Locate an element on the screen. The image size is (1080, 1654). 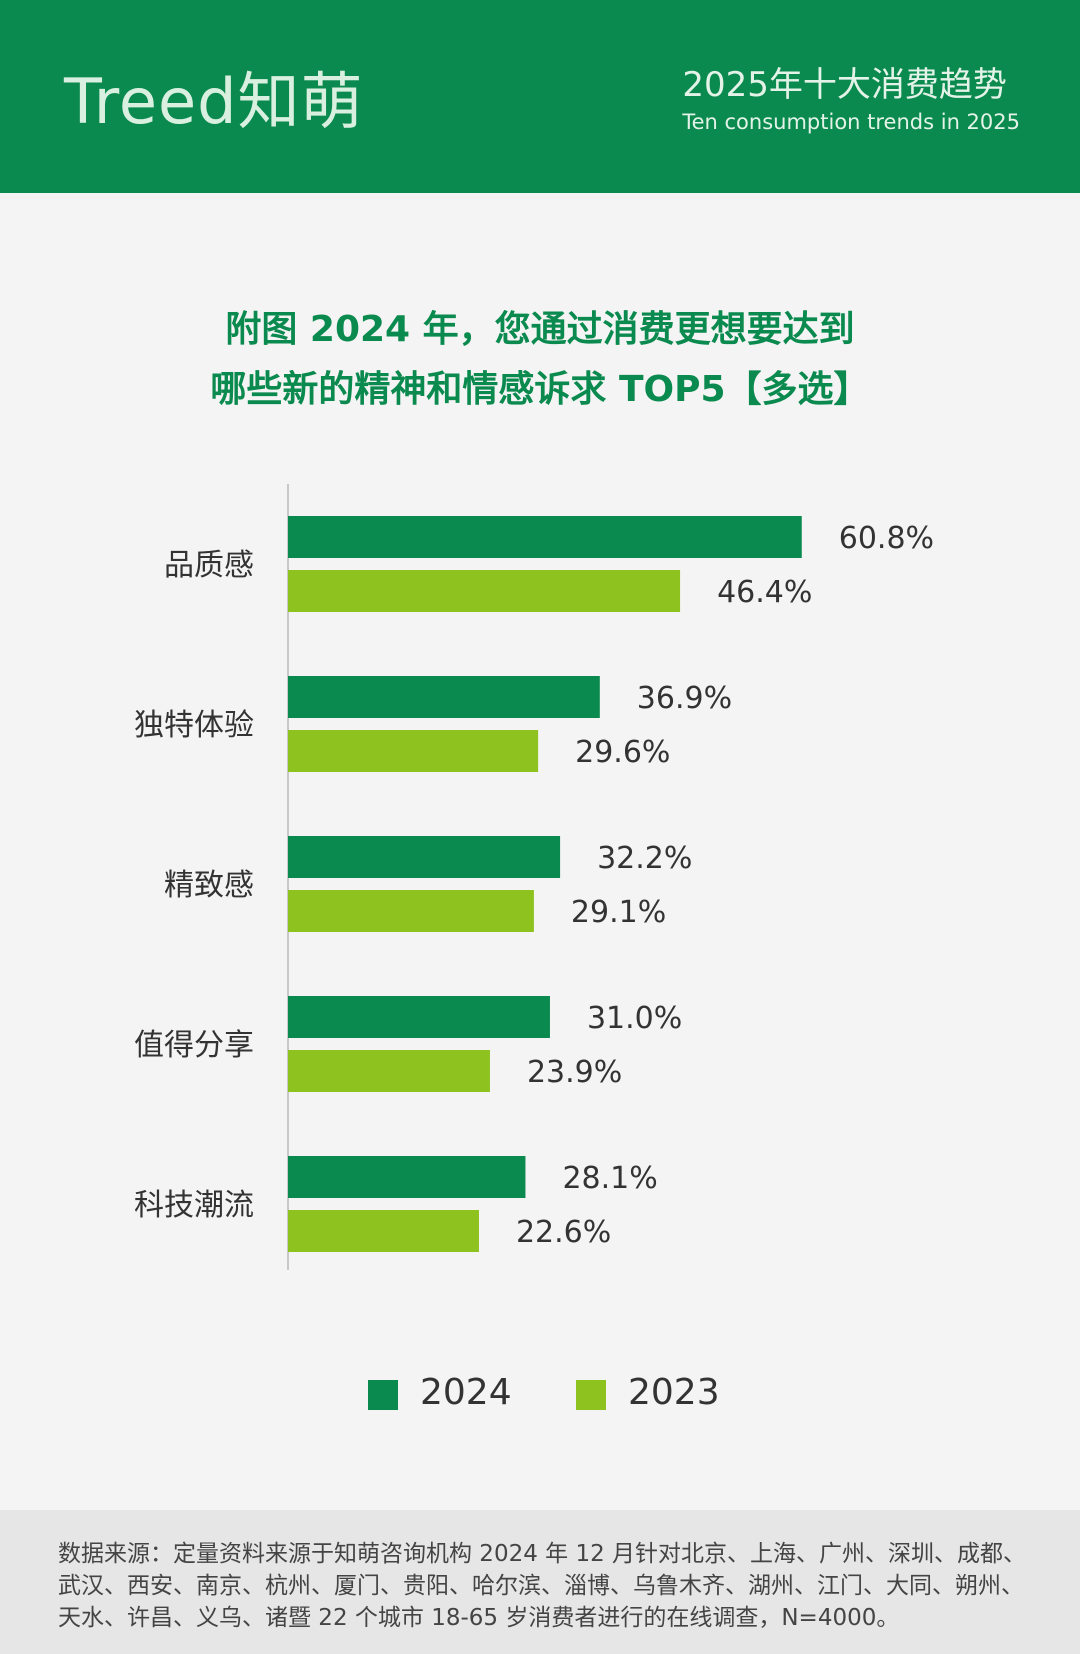
data-label-2024: 36.9% is located at coordinates (684, 698).